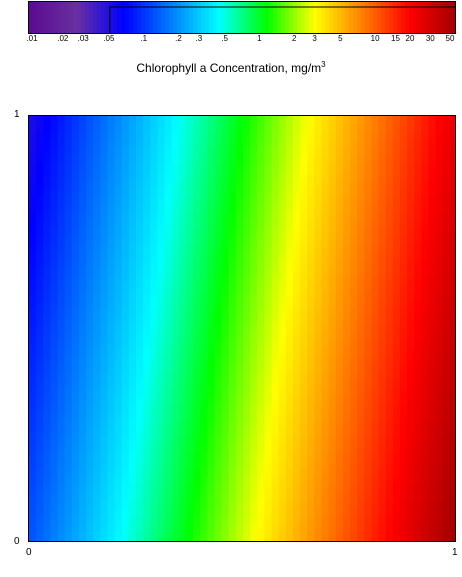 Image resolution: width=462 pixels, height=577 pixels. I want to click on colorbar-segment, so click(307, 17).